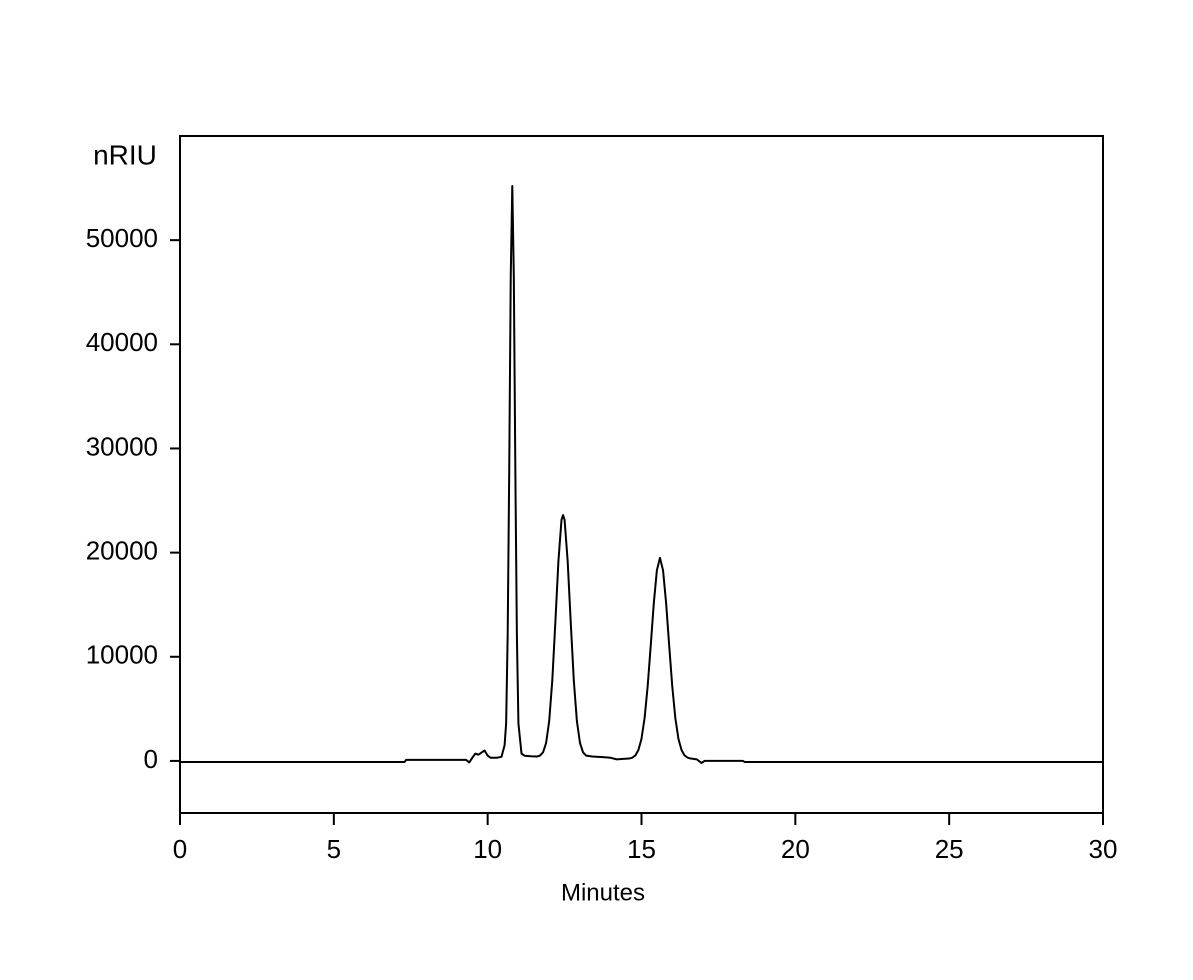 Image resolution: width=1193 pixels, height=980 pixels. What do you see at coordinates (334, 849) in the screenshot?
I see `x-tick-label: 5` at bounding box center [334, 849].